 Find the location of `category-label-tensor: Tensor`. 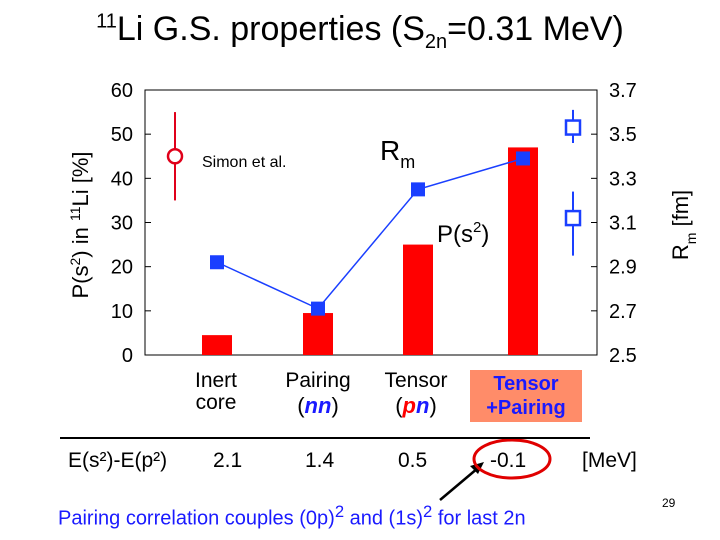

category-label-tensor: Tensor is located at coordinates (416, 380).